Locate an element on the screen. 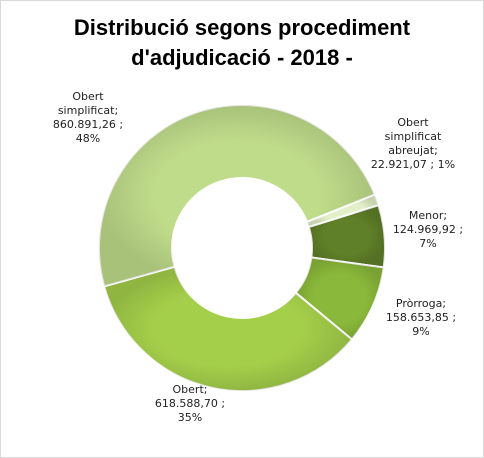 This screenshot has height=458, width=484. data-label-obert-simplificat-abreujat: Obert simplificat abreujat; 22.921,07 ; 1% is located at coordinates (413, 143).